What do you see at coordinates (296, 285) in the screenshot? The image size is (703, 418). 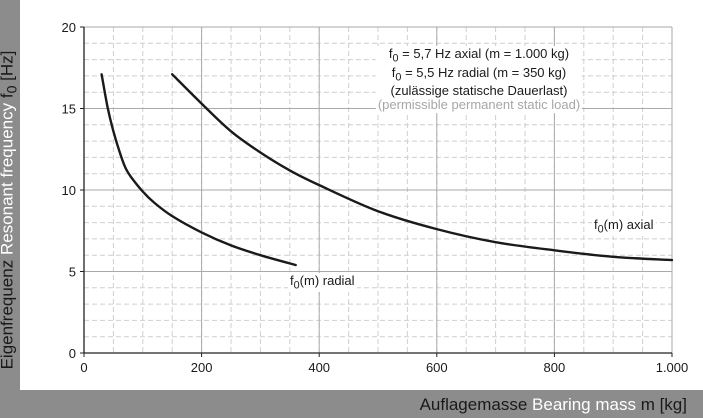 I see `series-label-radial-sub: 0` at bounding box center [296, 285].